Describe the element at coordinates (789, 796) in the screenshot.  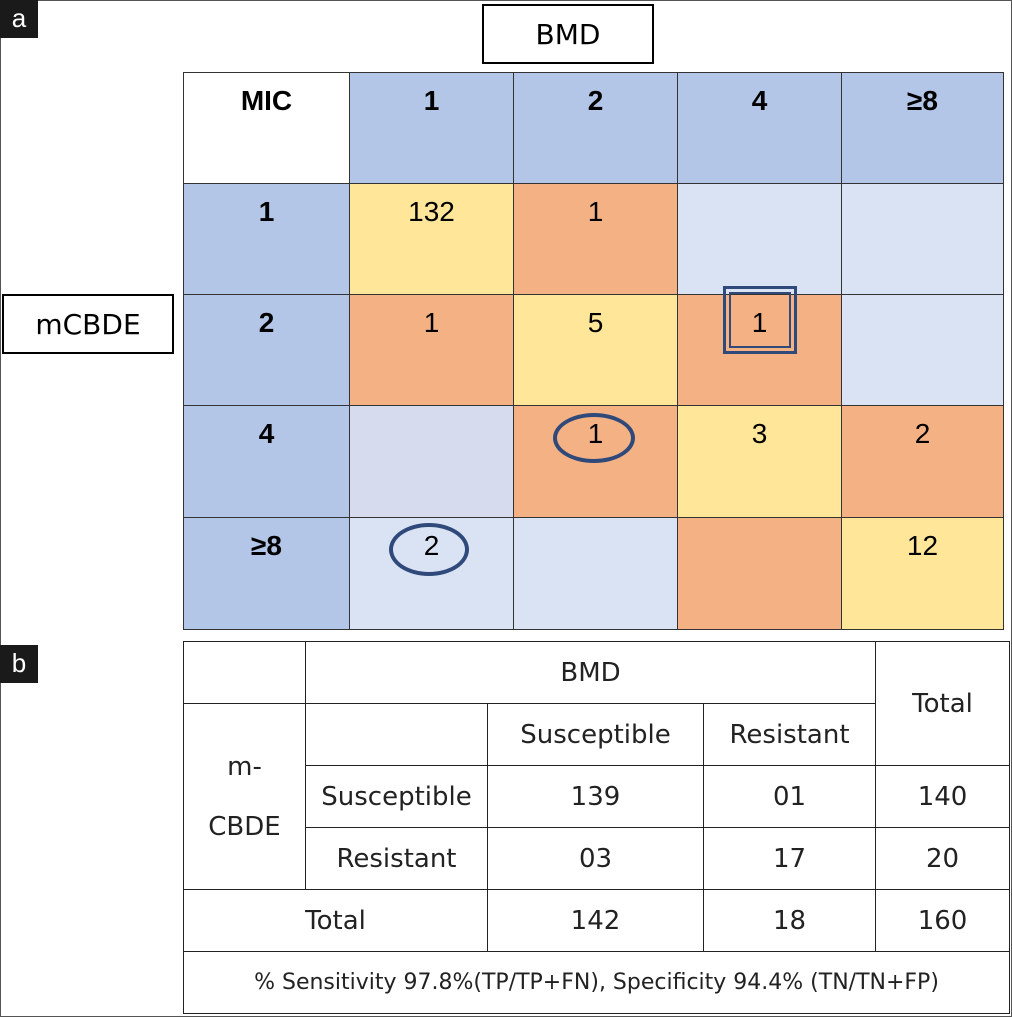
I see `table-cell: 01` at that location.